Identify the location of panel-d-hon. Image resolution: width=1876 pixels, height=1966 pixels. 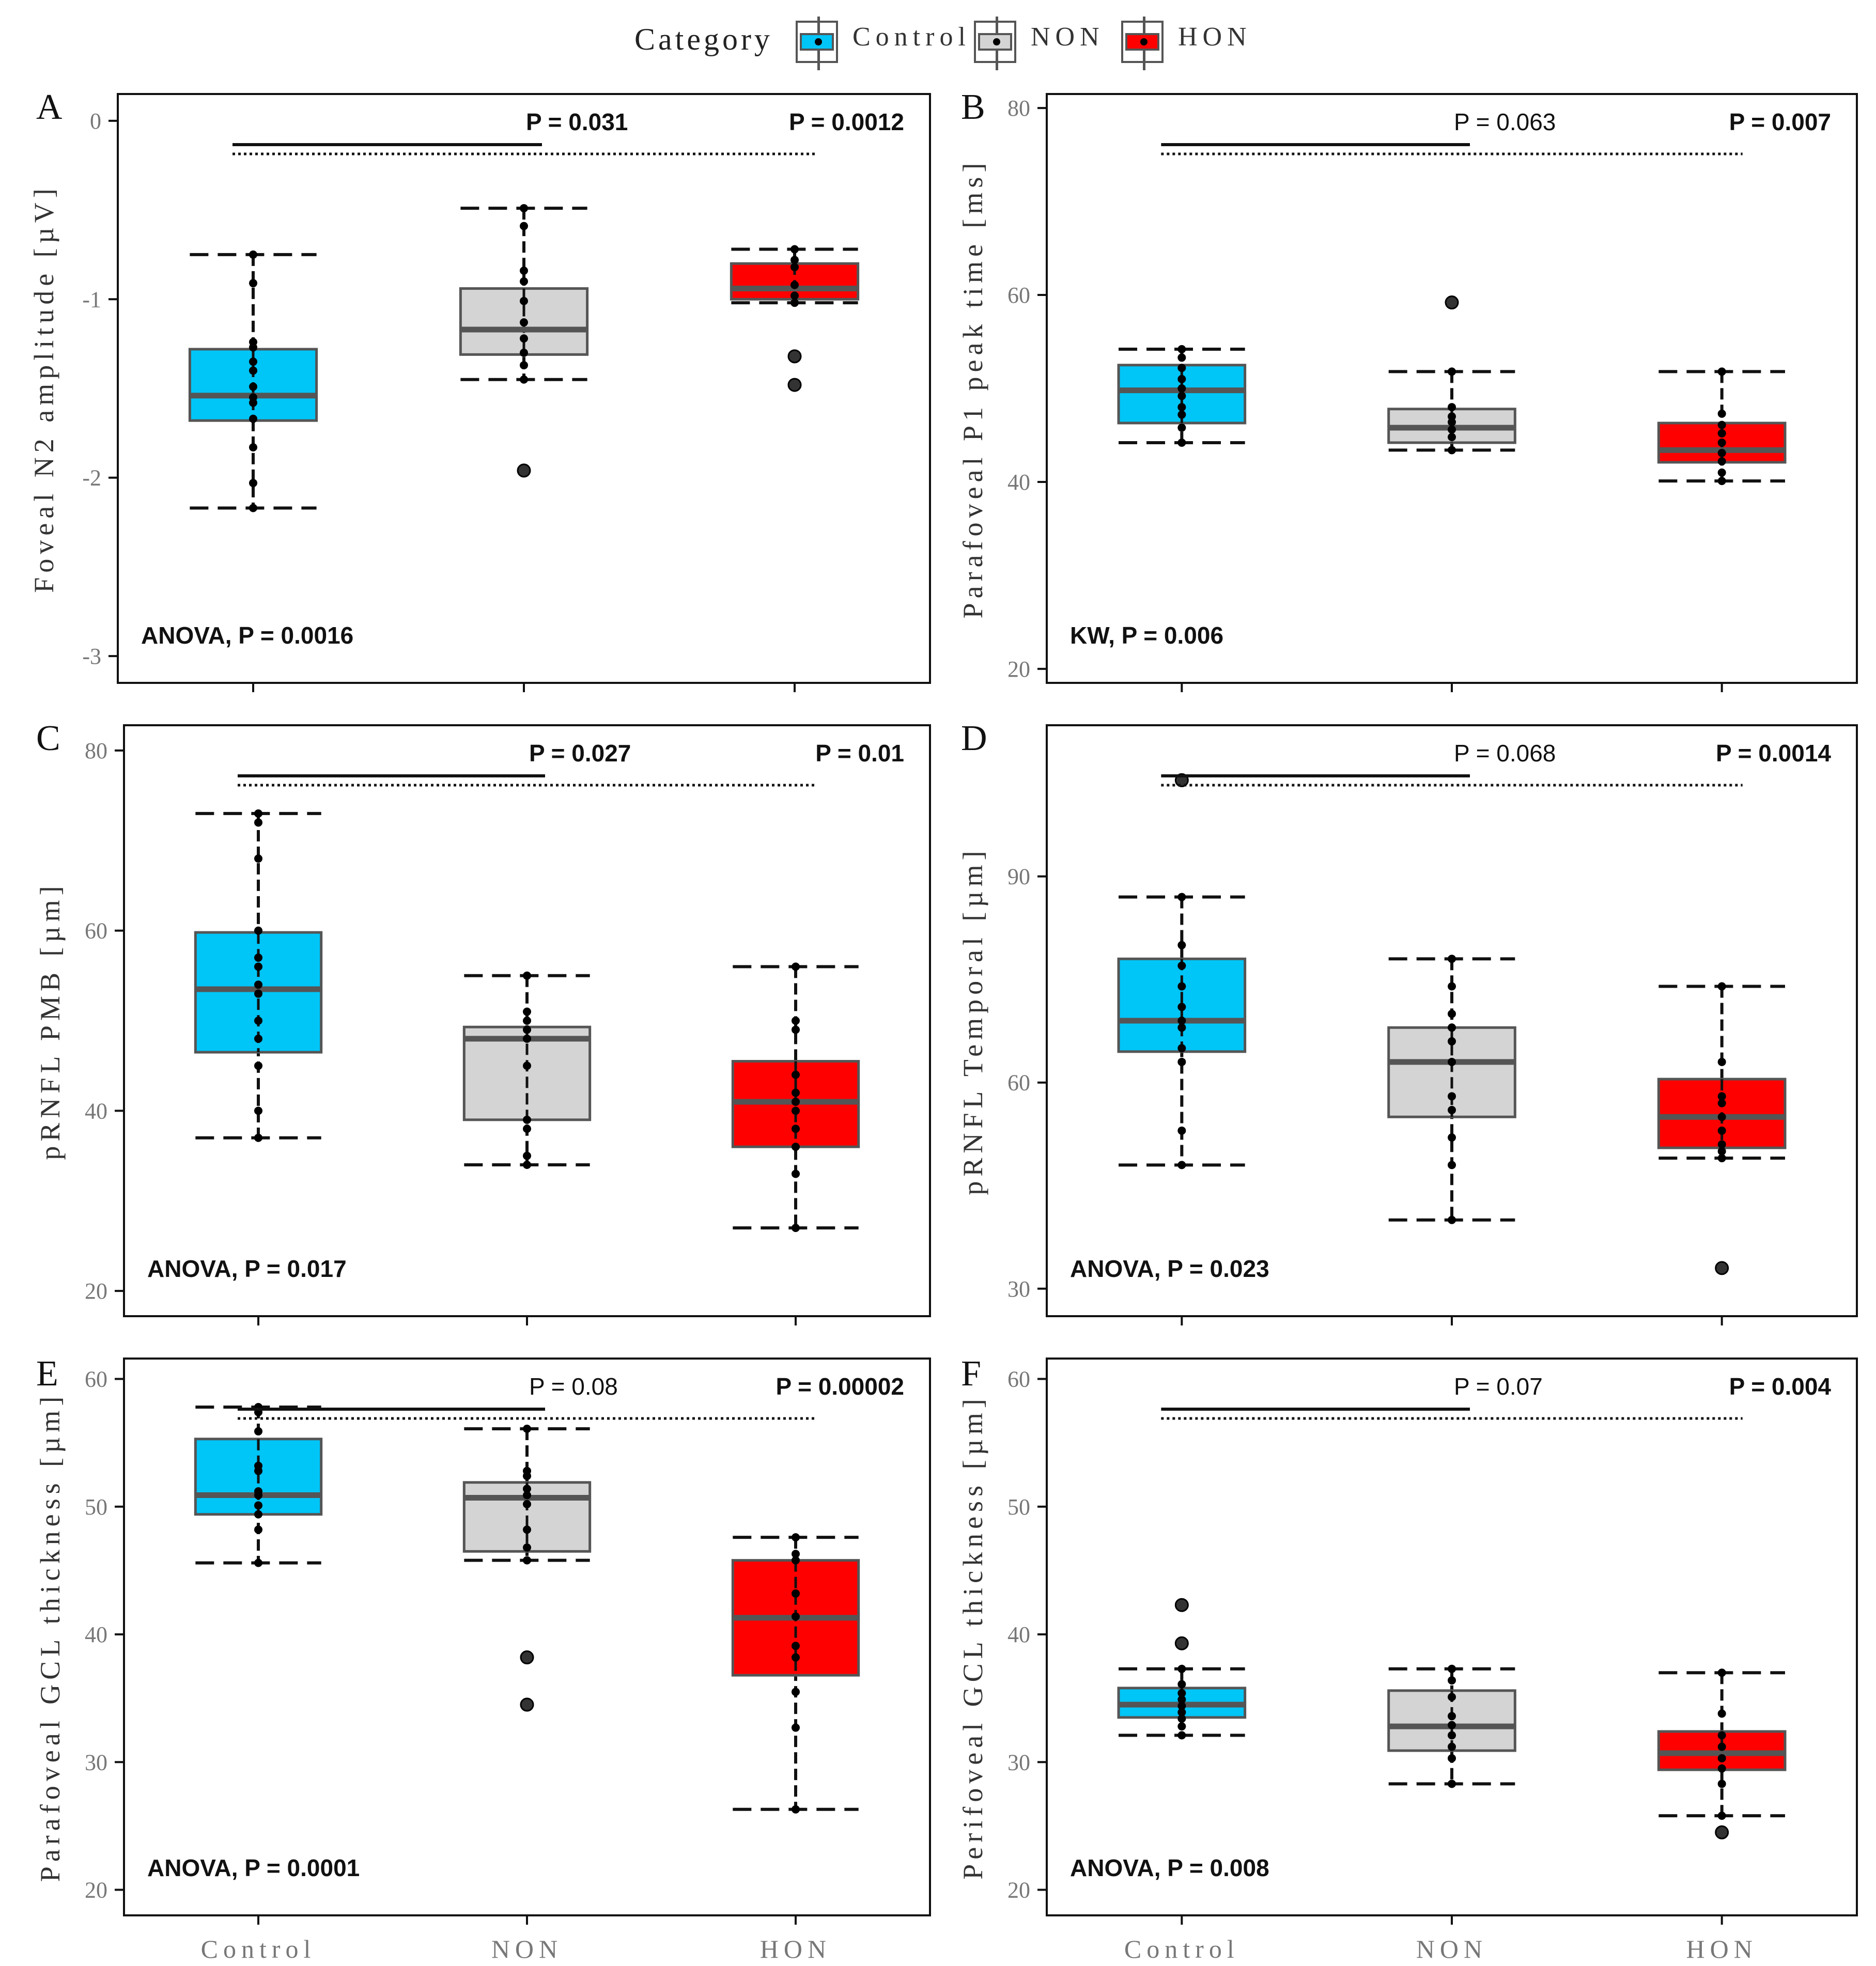
(1722, 1129).